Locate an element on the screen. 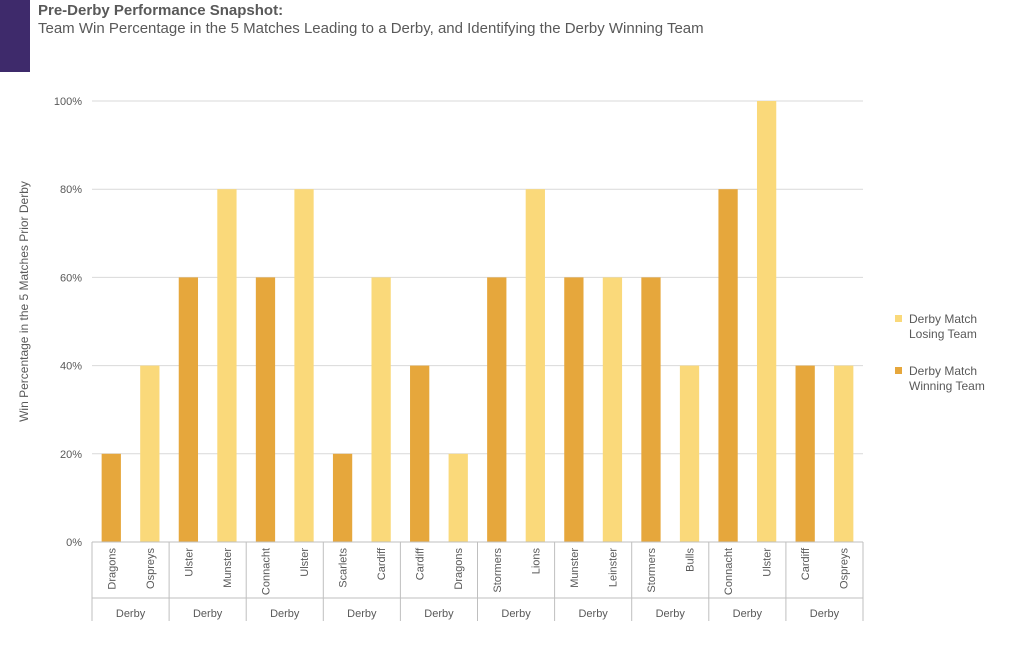 The image size is (1024, 663). legend-swatch-winning is located at coordinates (898, 370).